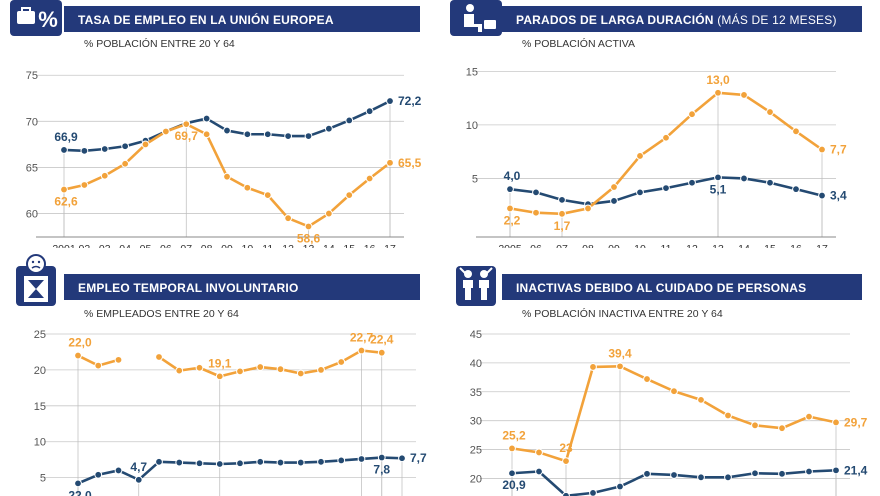 The height and width of the screenshot is (496, 880). What do you see at coordinates (242, 287) in the screenshot?
I see `header-bar: EMPLEO TEMPORAL INVOLUNTARIO` at bounding box center [242, 287].